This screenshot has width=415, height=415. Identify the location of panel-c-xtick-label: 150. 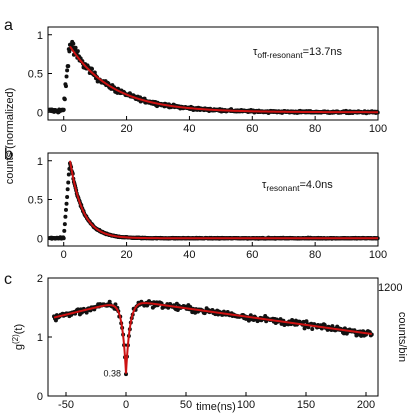
(306, 405).